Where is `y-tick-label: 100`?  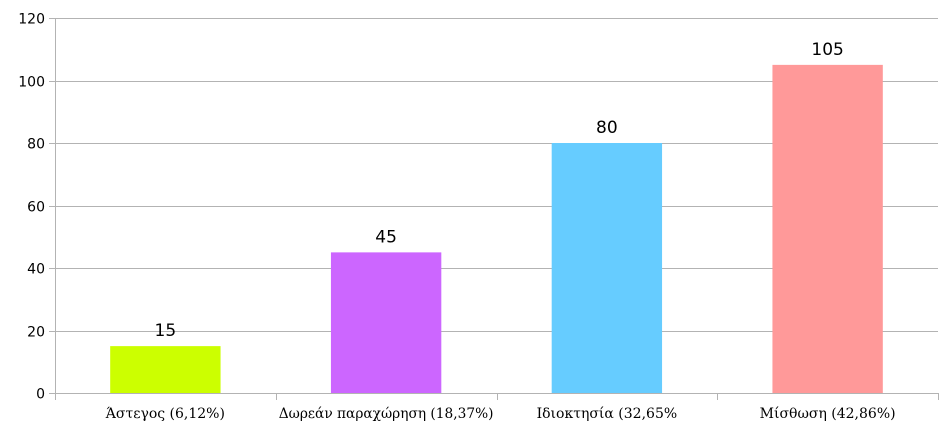
y-tick-label: 100 is located at coordinates (31, 83).